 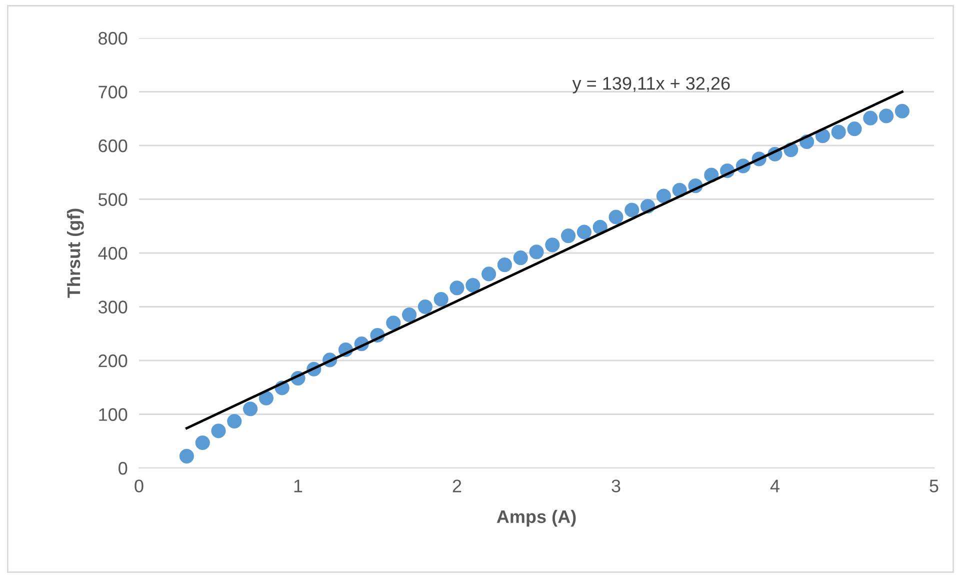 I want to click on y-tick-label: 400, so click(x=113, y=253).